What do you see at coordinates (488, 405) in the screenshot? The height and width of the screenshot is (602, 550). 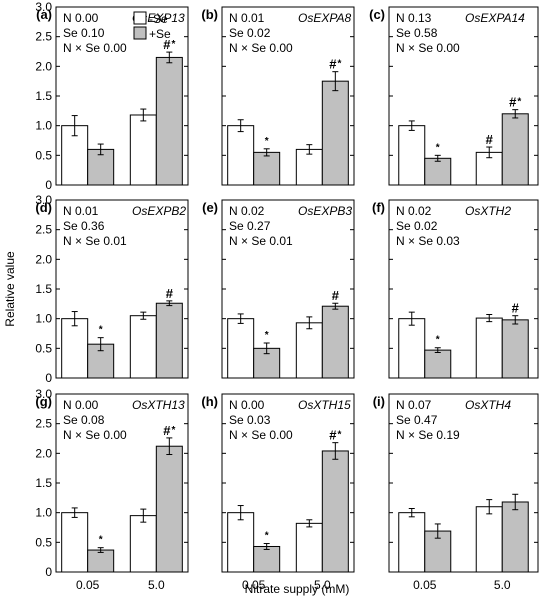 I see `gene-name: OsXTH4` at bounding box center [488, 405].